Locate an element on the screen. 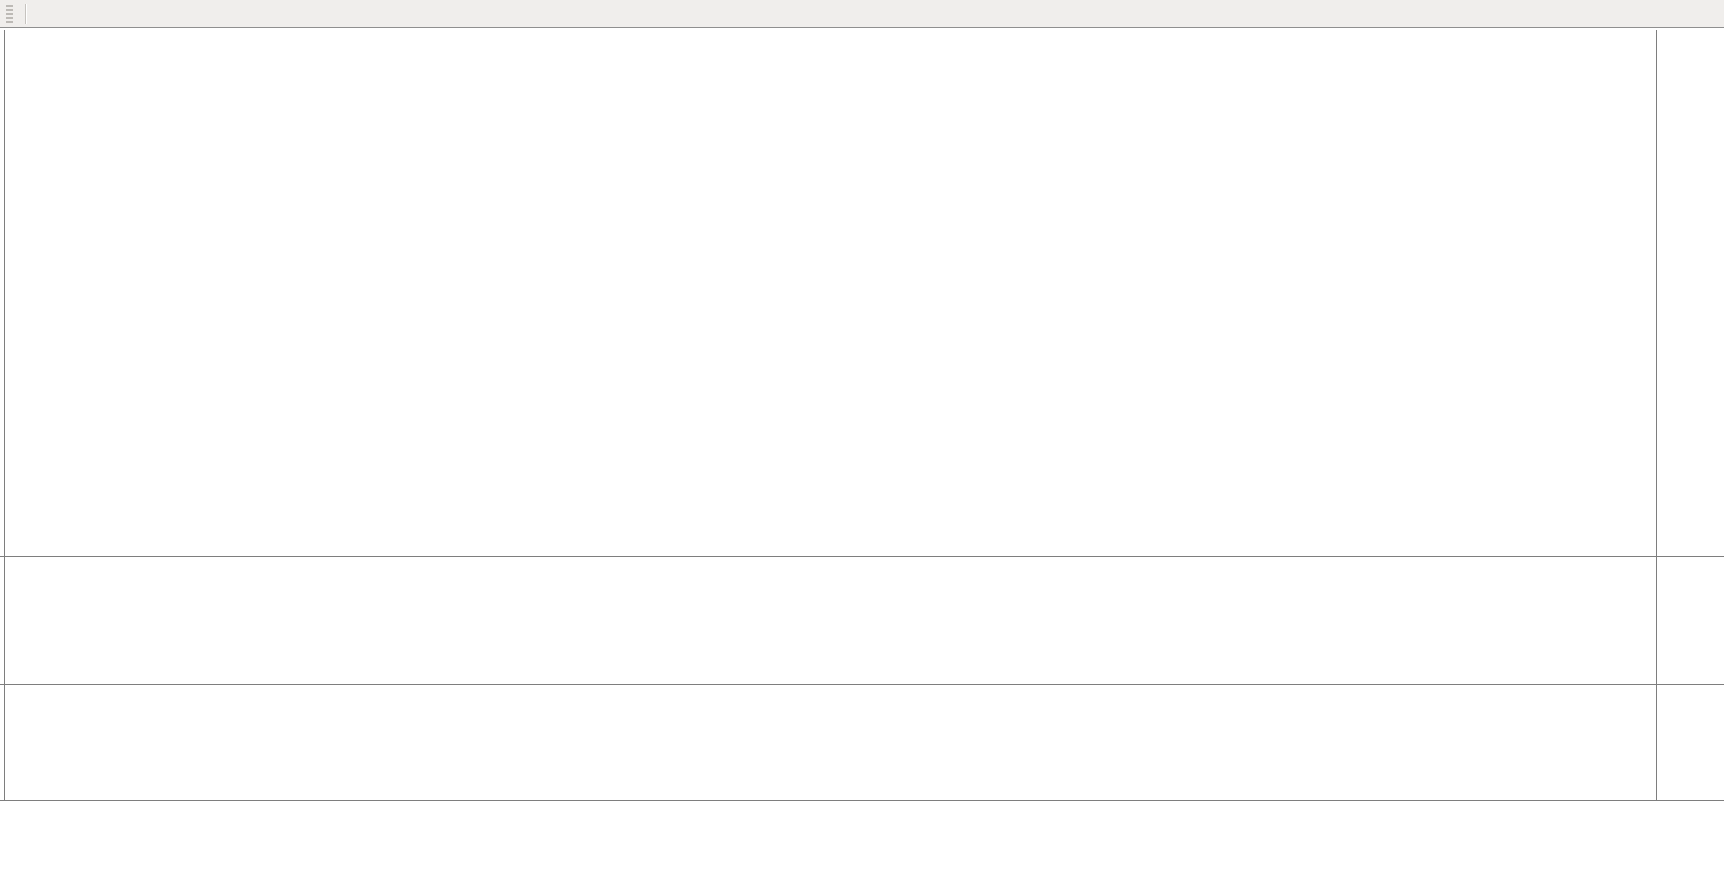 This screenshot has height=895, width=1724. toolbar-grip-handle is located at coordinates (9, 13).